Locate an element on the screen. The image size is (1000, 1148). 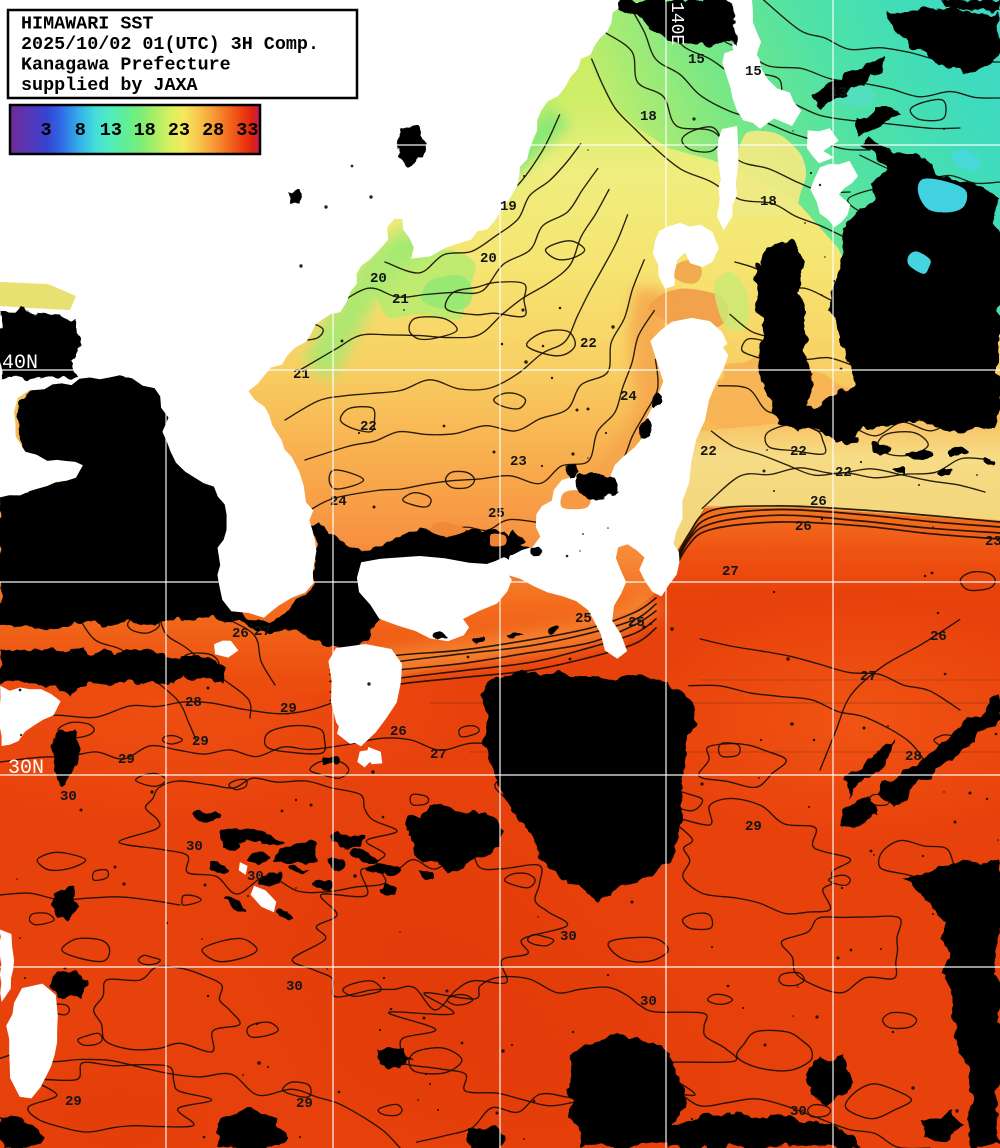
svg-text: 40N is located at coordinates (20, 363).